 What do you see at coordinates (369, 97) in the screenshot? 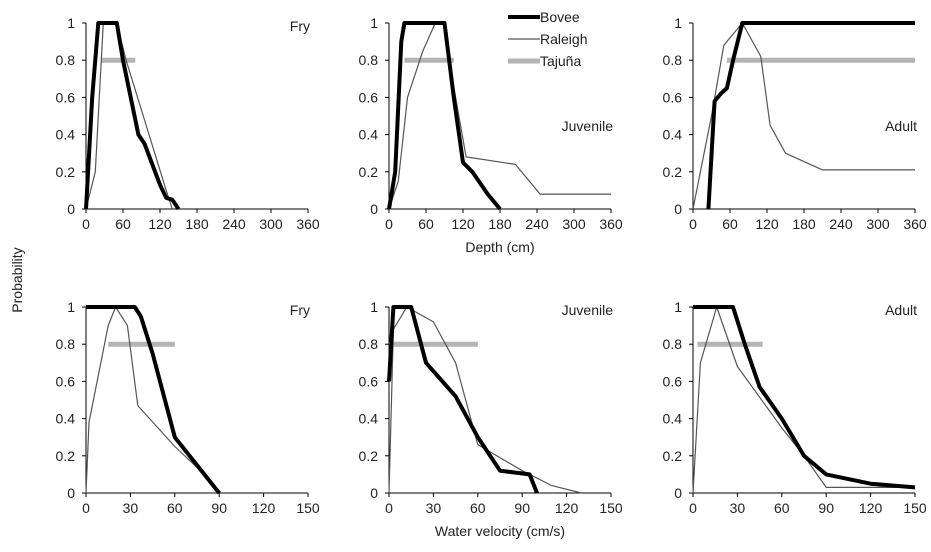
I see `y-tick-label-row1-juvenile: 0.6` at bounding box center [369, 97].